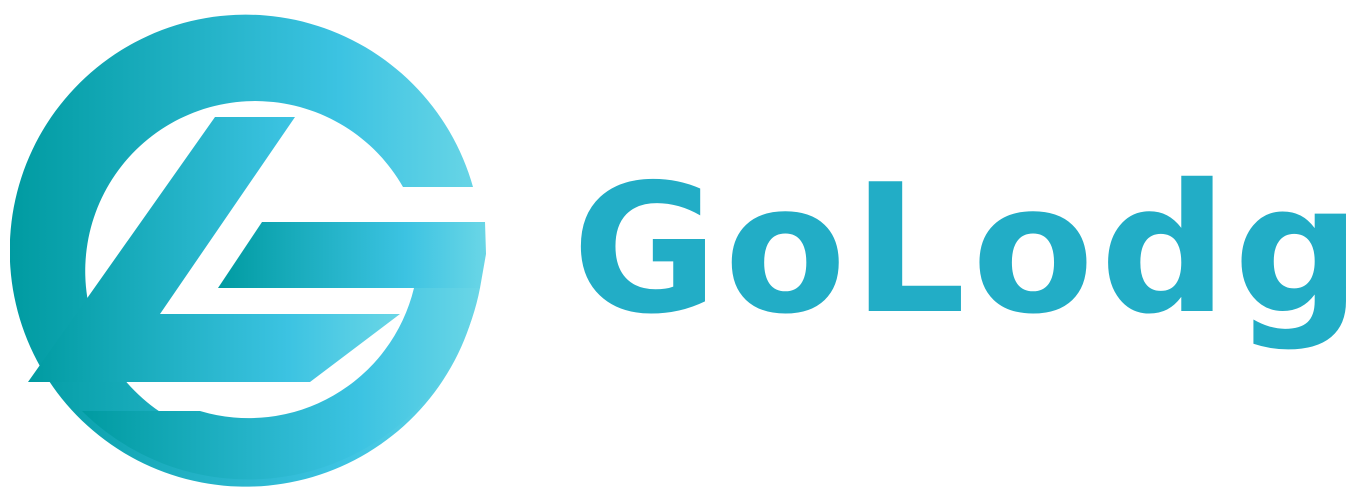 This screenshot has width=1355, height=502. Describe the element at coordinates (281, 384) in the screenshot. I see `emblem-g-lower` at that location.